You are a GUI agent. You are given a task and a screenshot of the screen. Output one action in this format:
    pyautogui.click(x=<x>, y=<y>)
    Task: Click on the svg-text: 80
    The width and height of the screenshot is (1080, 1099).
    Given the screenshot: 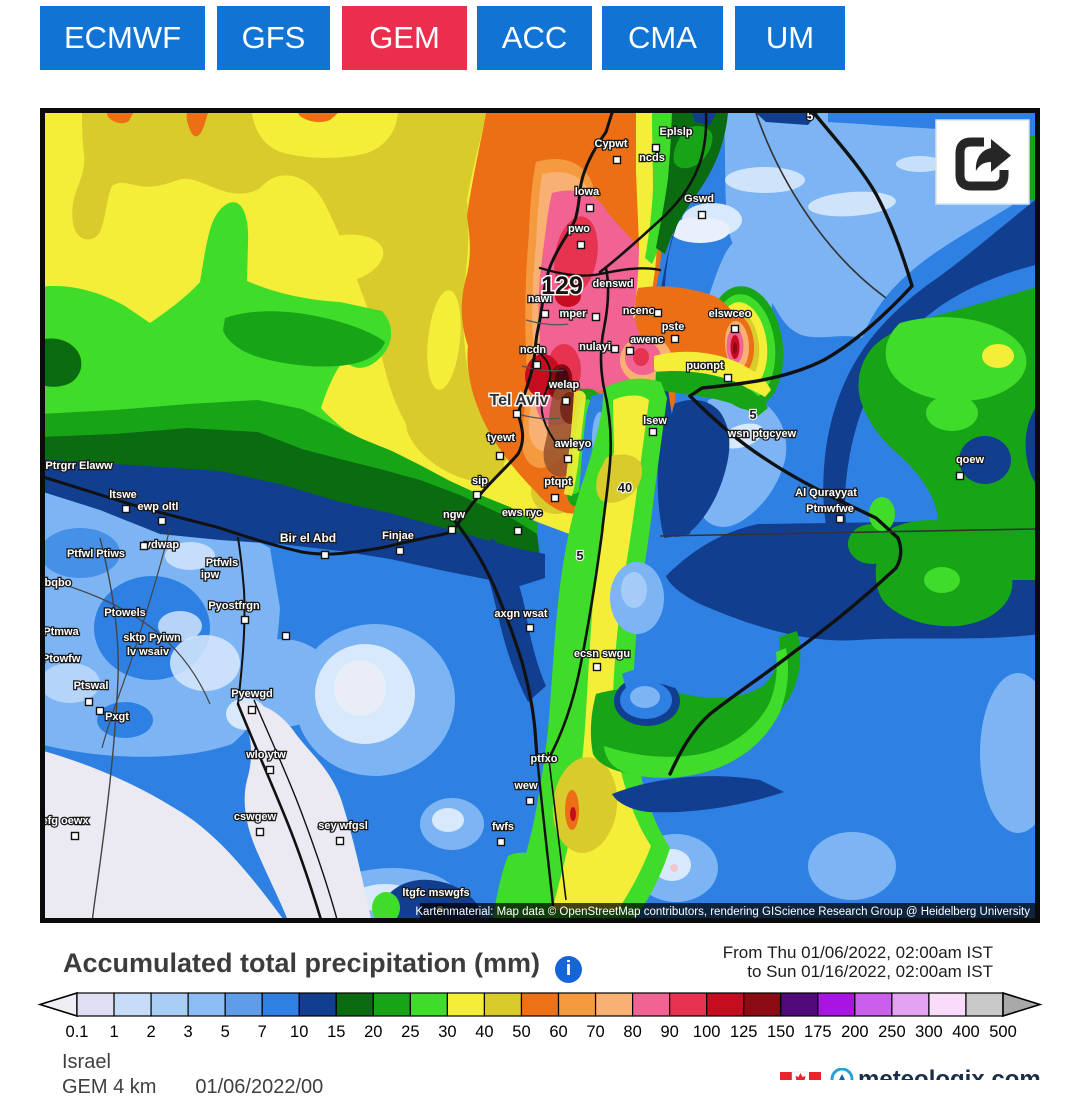 What is the action you would take?
    pyautogui.click(x=632, y=1032)
    